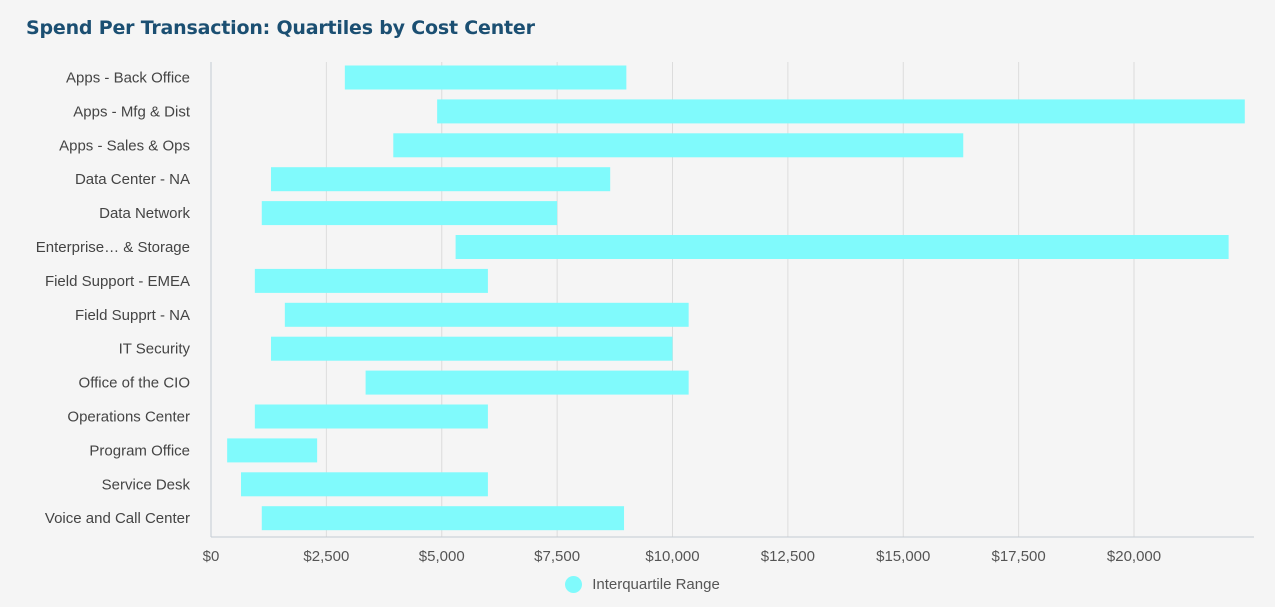 This screenshot has width=1275, height=607. Describe the element at coordinates (132, 111) in the screenshot. I see `category-label: Apps - Mfg & Dist` at that location.